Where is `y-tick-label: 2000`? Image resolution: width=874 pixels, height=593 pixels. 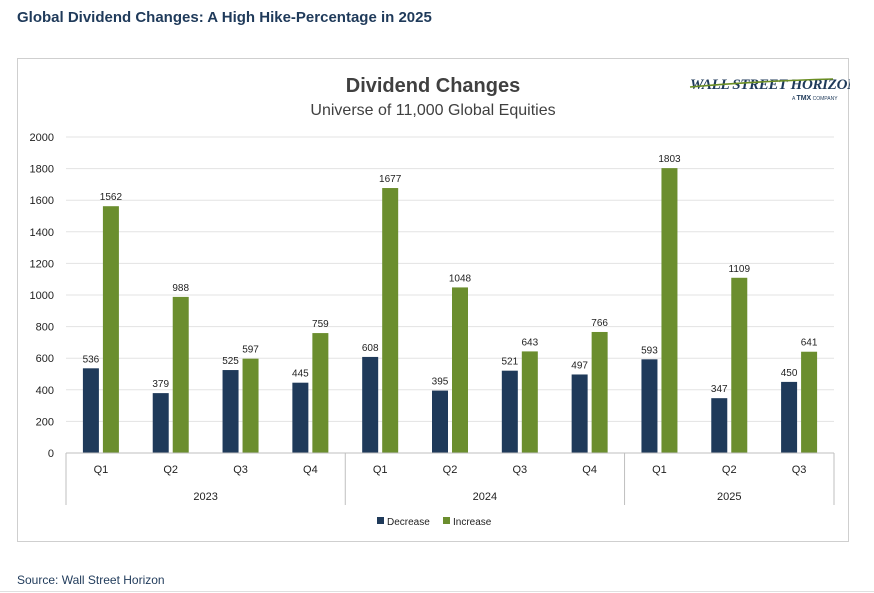
y-tick-label: 2000 is located at coordinates (42, 138).